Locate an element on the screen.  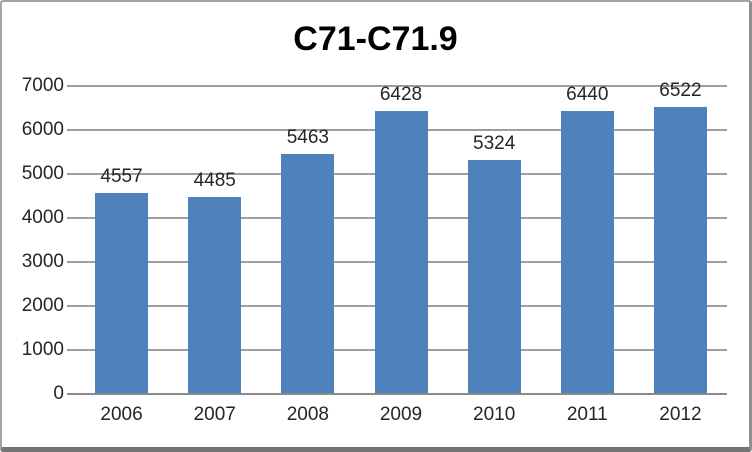
y-tick-label: 3000 is located at coordinates (42, 261).